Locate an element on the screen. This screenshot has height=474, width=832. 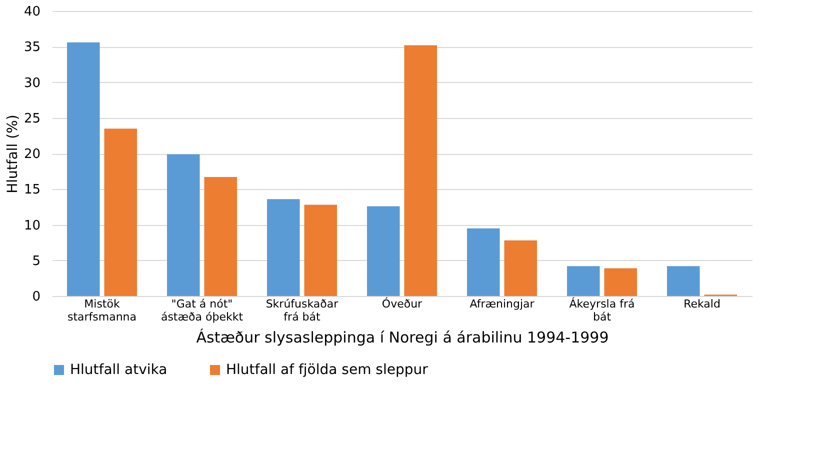
y-tick-label: 0 is located at coordinates (36, 297).